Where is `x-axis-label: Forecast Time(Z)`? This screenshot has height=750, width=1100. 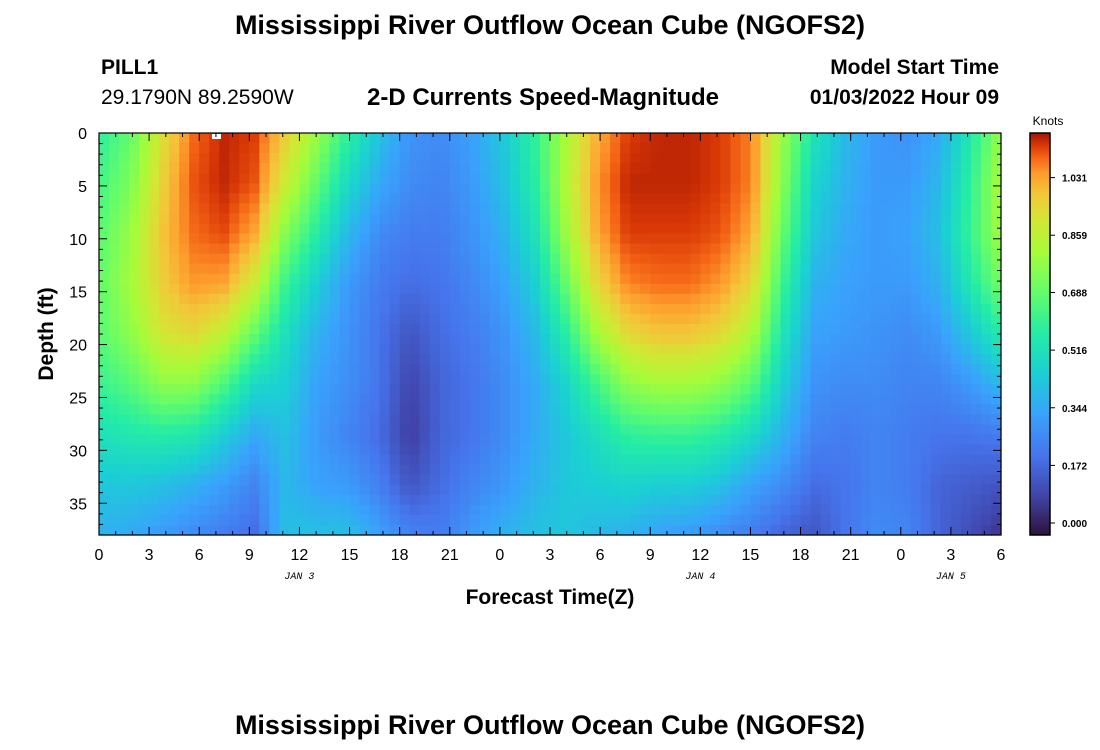
x-axis-label: Forecast Time(Z) is located at coordinates (550, 597).